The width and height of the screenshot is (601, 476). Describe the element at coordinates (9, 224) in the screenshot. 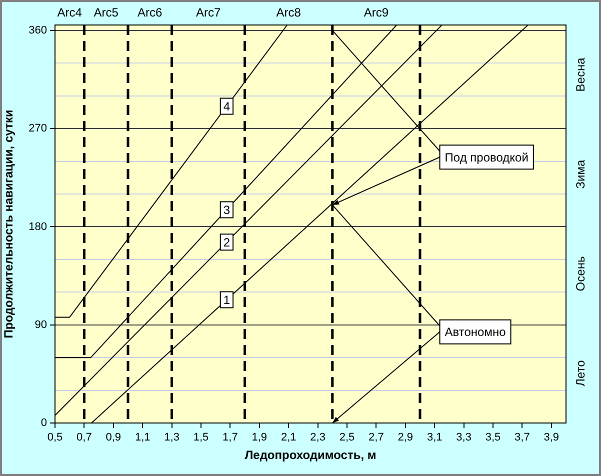

I see `y-axis-title: Продолжительность навигации, сутки` at that location.